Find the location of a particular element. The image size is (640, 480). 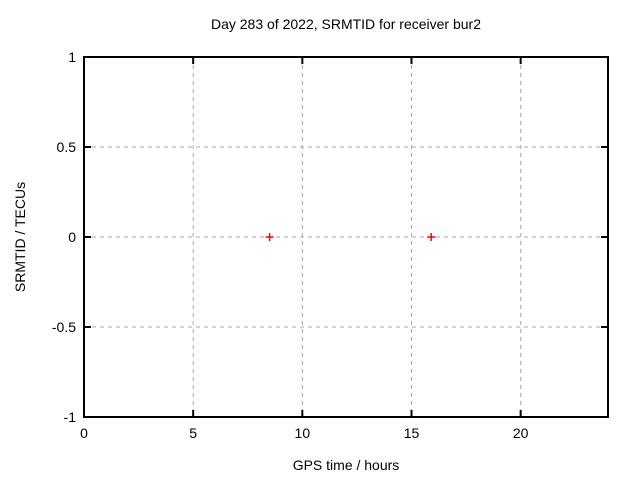

x-tick-label: 5 is located at coordinates (193, 433).